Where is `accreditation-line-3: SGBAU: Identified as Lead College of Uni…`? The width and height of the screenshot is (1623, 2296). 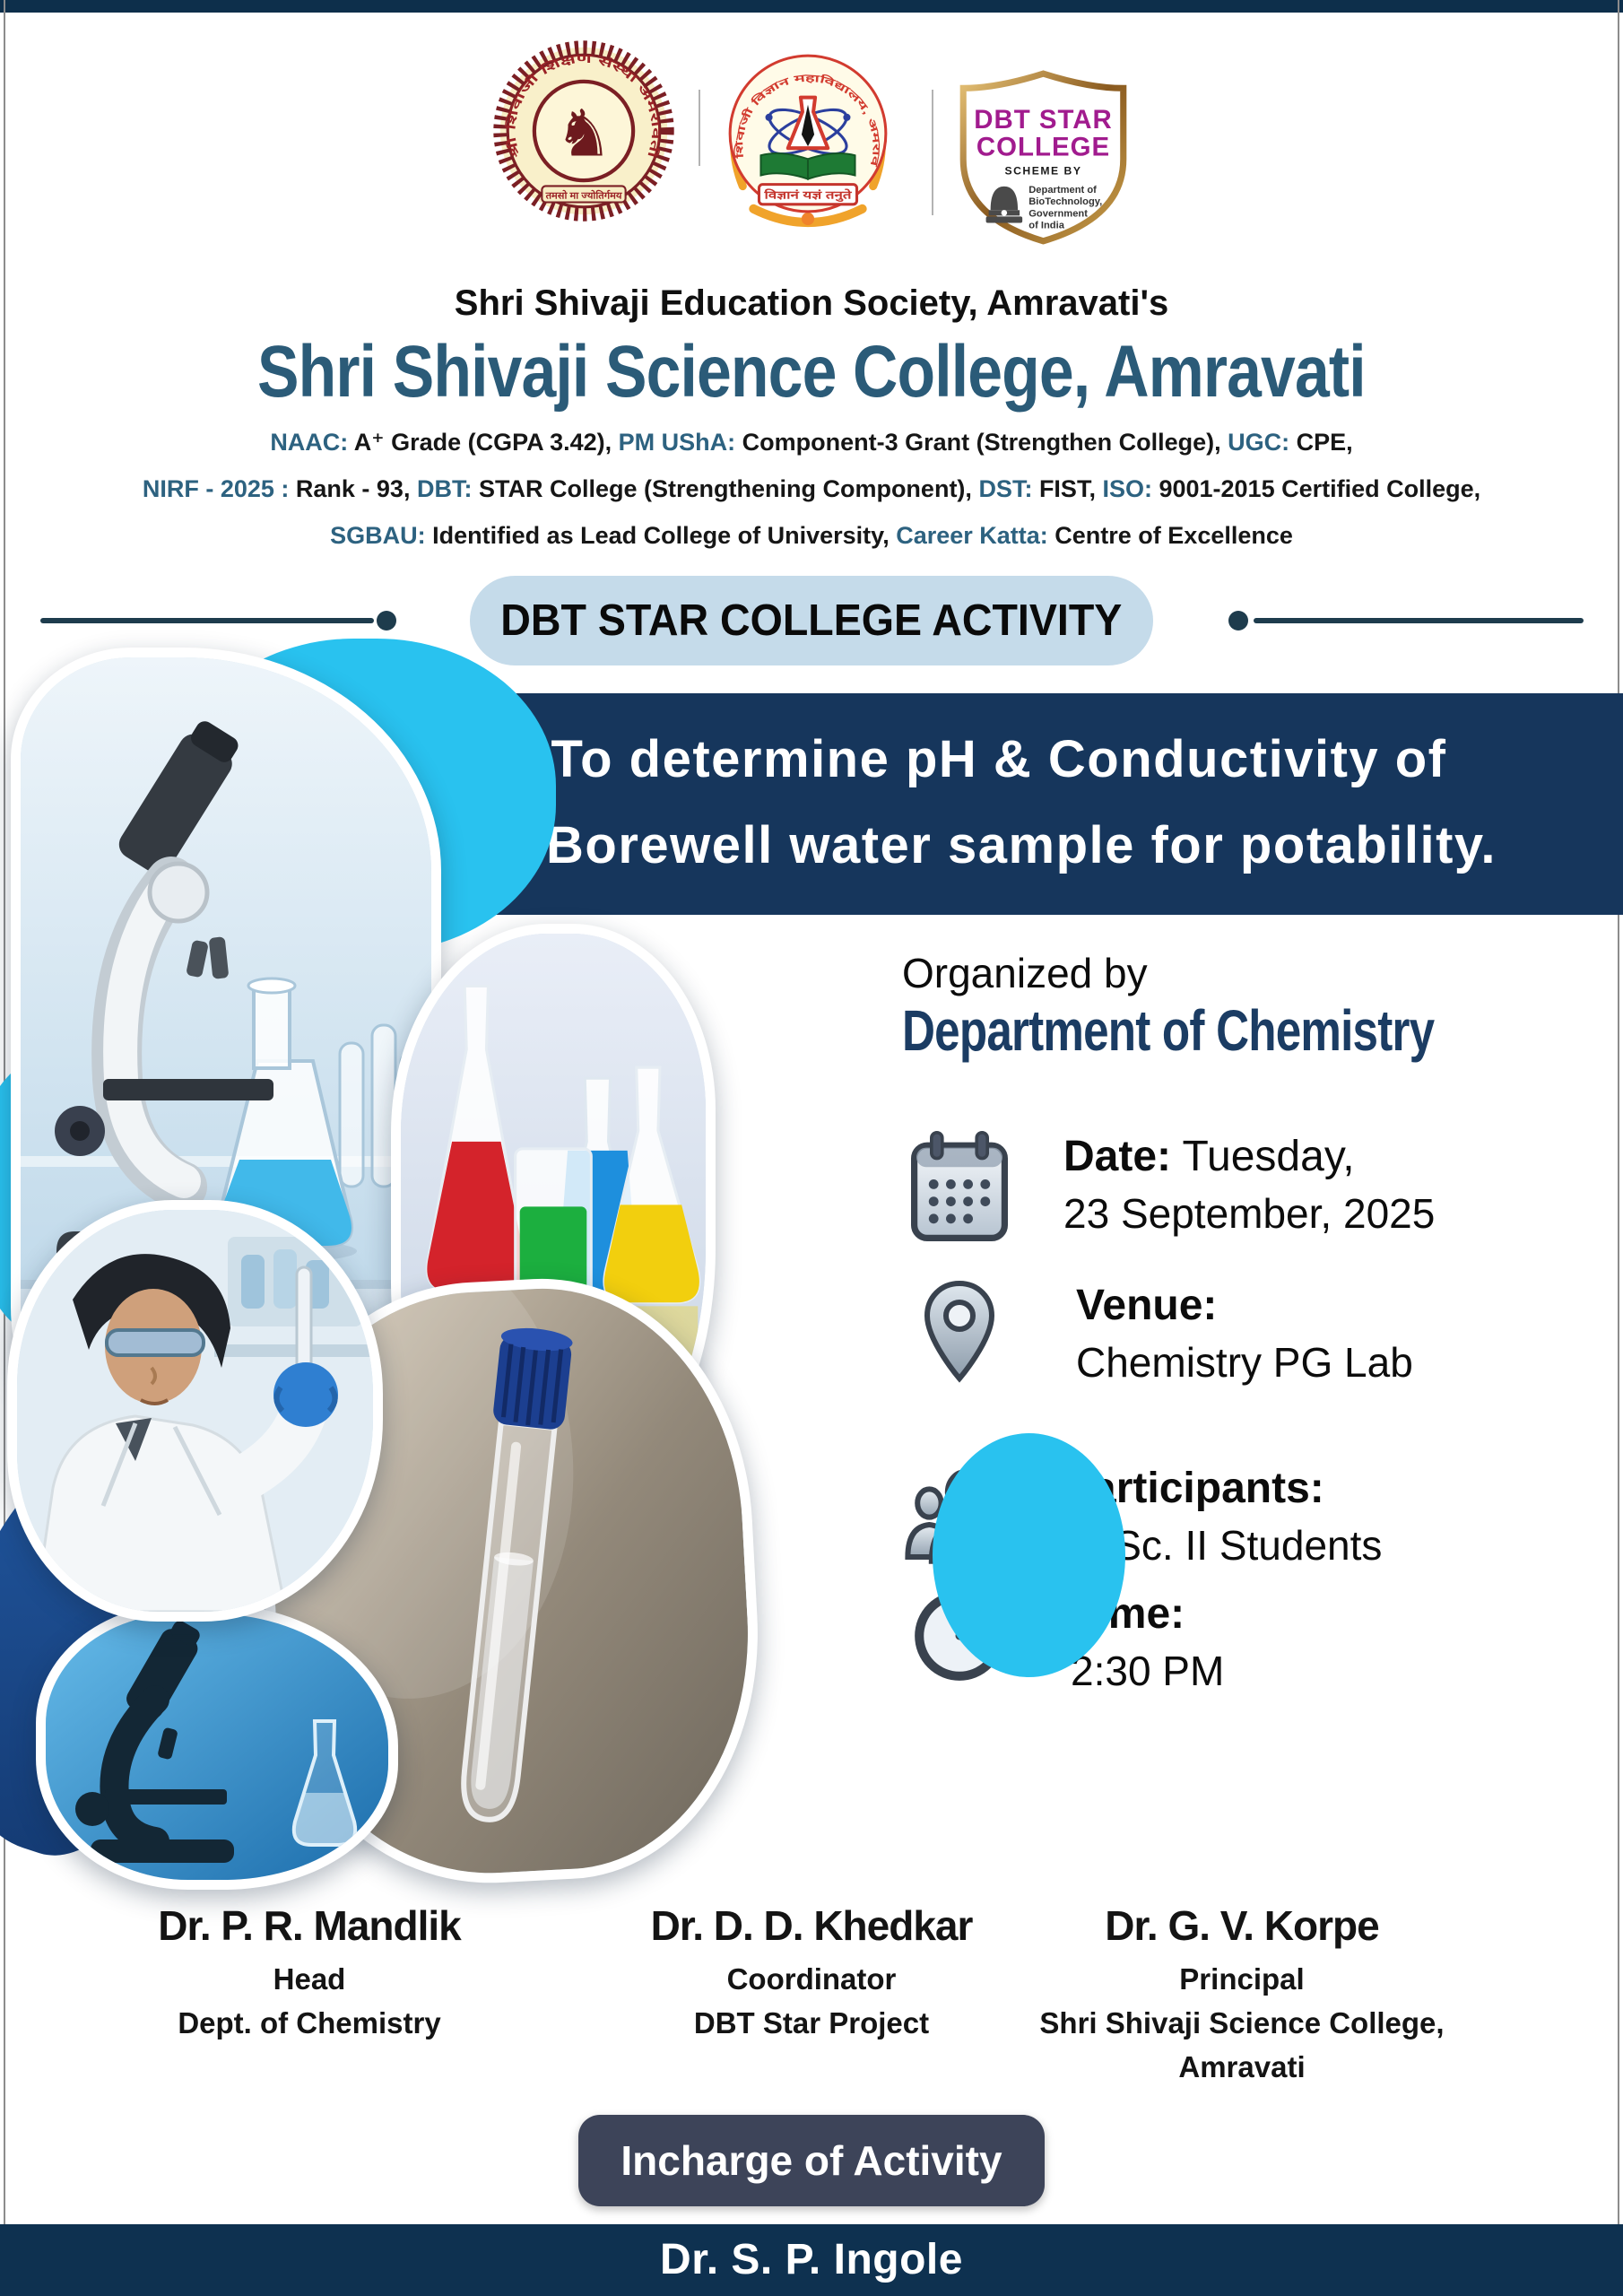 accreditation-line-3: SGBAU: Identified as Lead College of Uni… is located at coordinates (811, 535).